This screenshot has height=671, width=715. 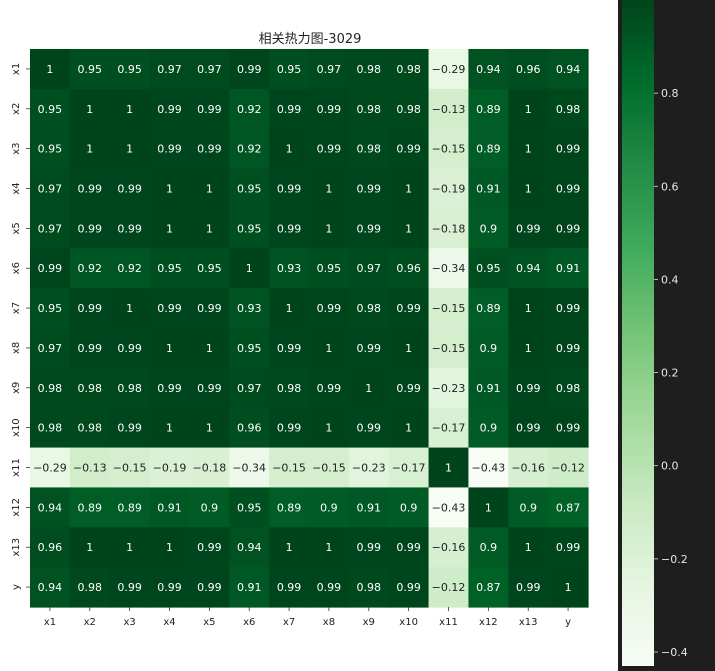 What do you see at coordinates (130, 468) in the screenshot?
I see `cell-value-label: −0.15` at bounding box center [130, 468].